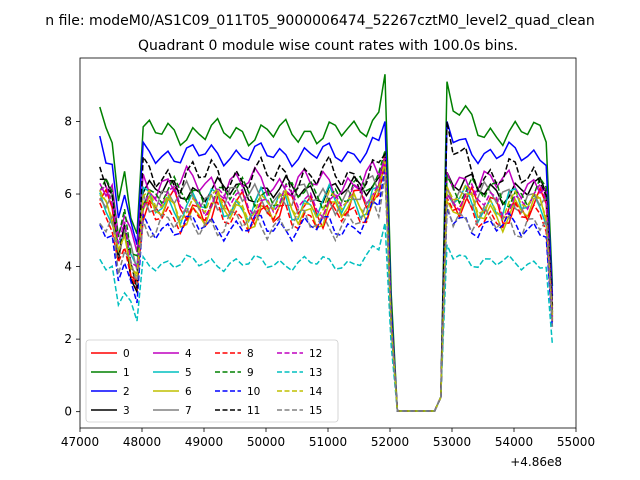 This screenshot has width=640, height=480. I want to click on x-tick-label: 48000, so click(142, 442).